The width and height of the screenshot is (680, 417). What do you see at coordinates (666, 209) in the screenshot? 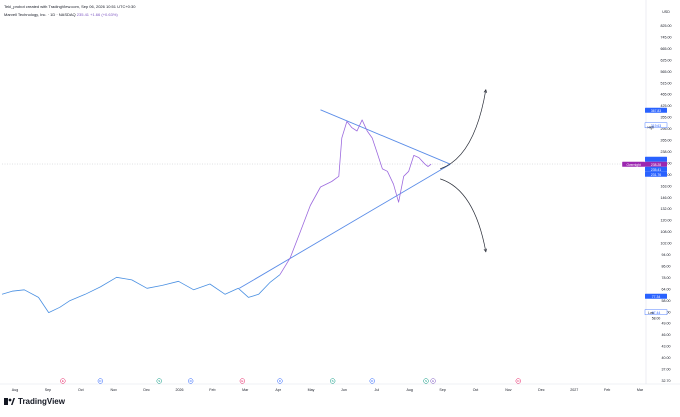
I see `price-tick-label: 132.00` at bounding box center [666, 209].